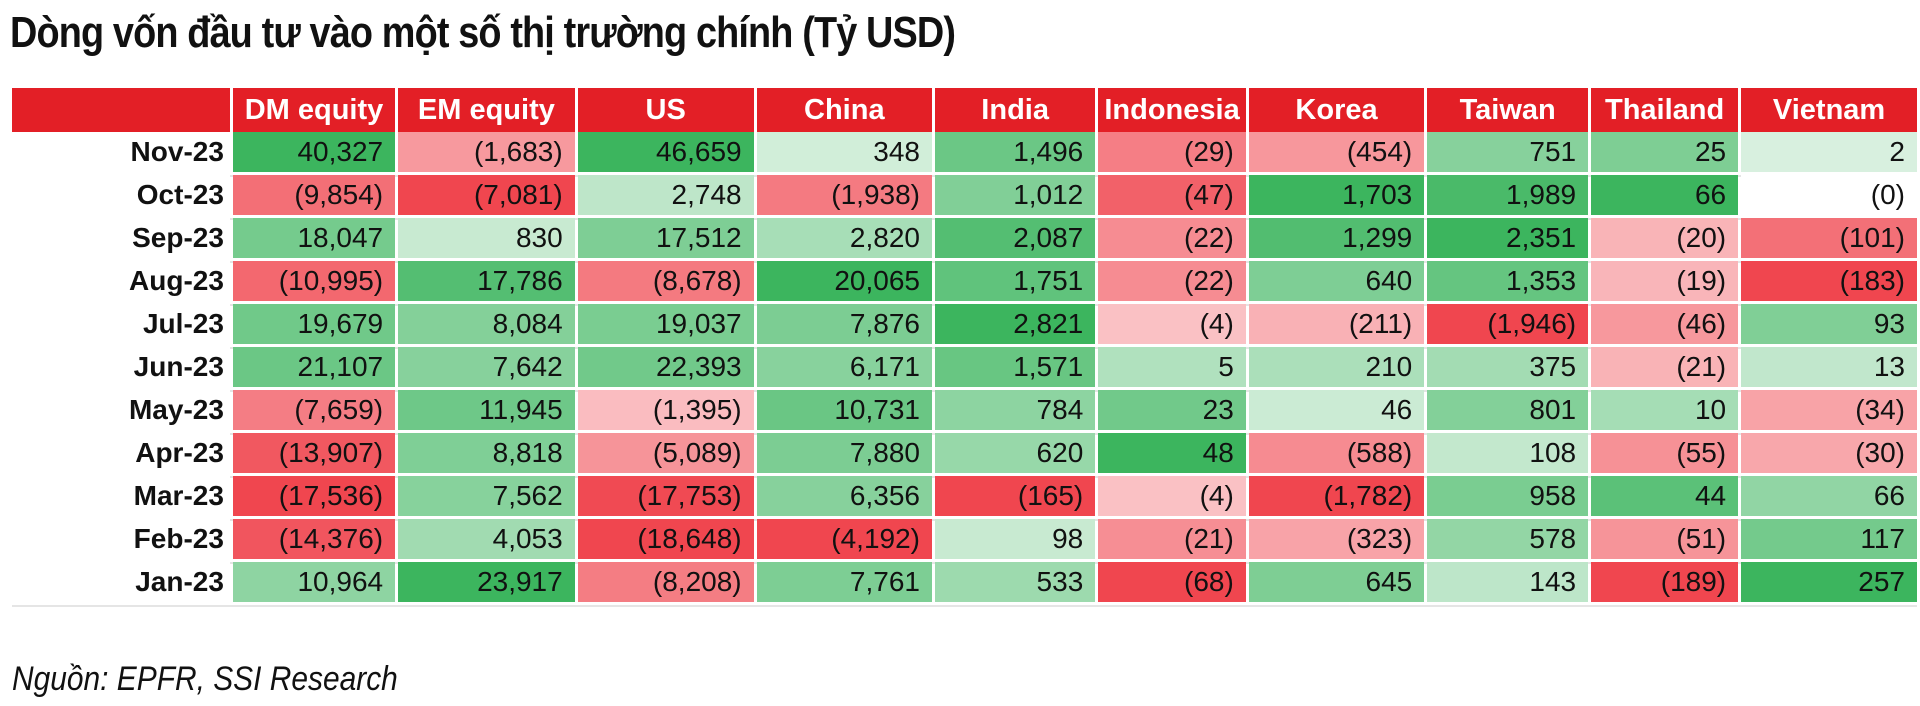 The width and height of the screenshot is (1920, 706). Describe the element at coordinates (1015, 497) in the screenshot. I see `value-cell: (165)` at that location.